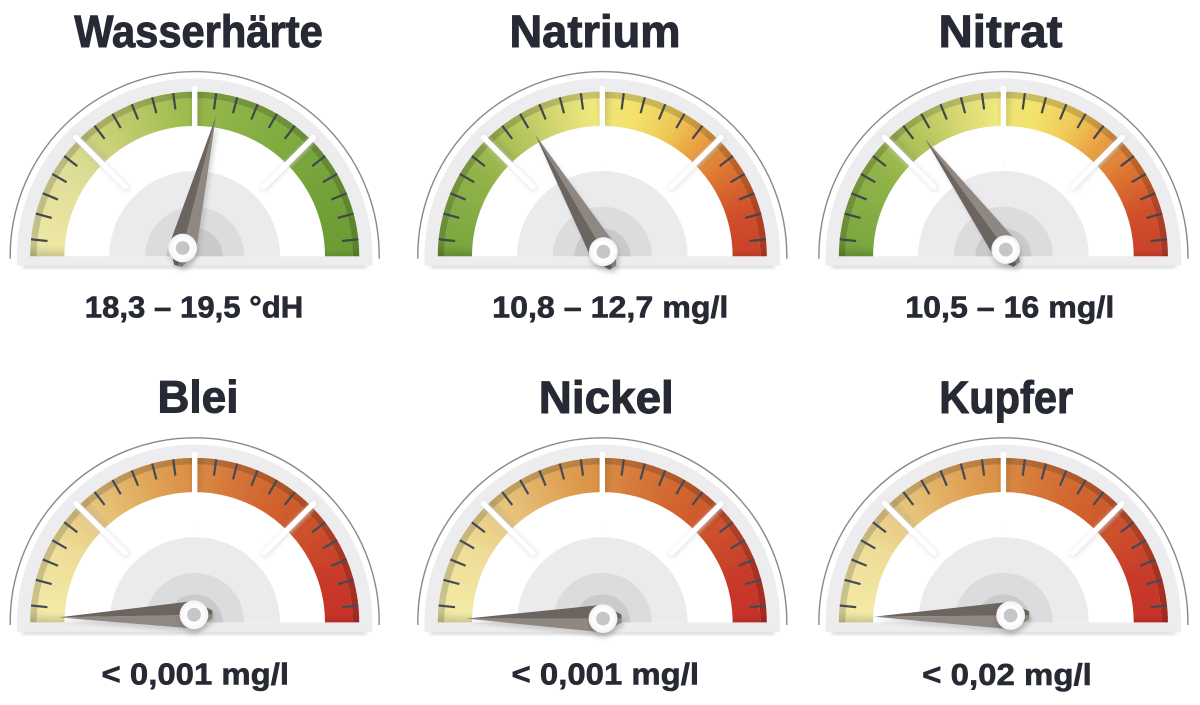 Image resolution: width=1200 pixels, height=705 pixels. Describe the element at coordinates (595, 31) in the screenshot. I see `svg-text: Natrium` at that location.